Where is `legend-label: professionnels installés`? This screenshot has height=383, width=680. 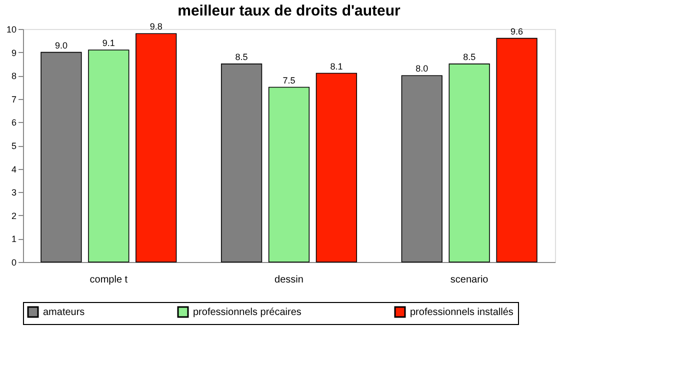 legend-label: professionnels installés is located at coordinates (462, 312).